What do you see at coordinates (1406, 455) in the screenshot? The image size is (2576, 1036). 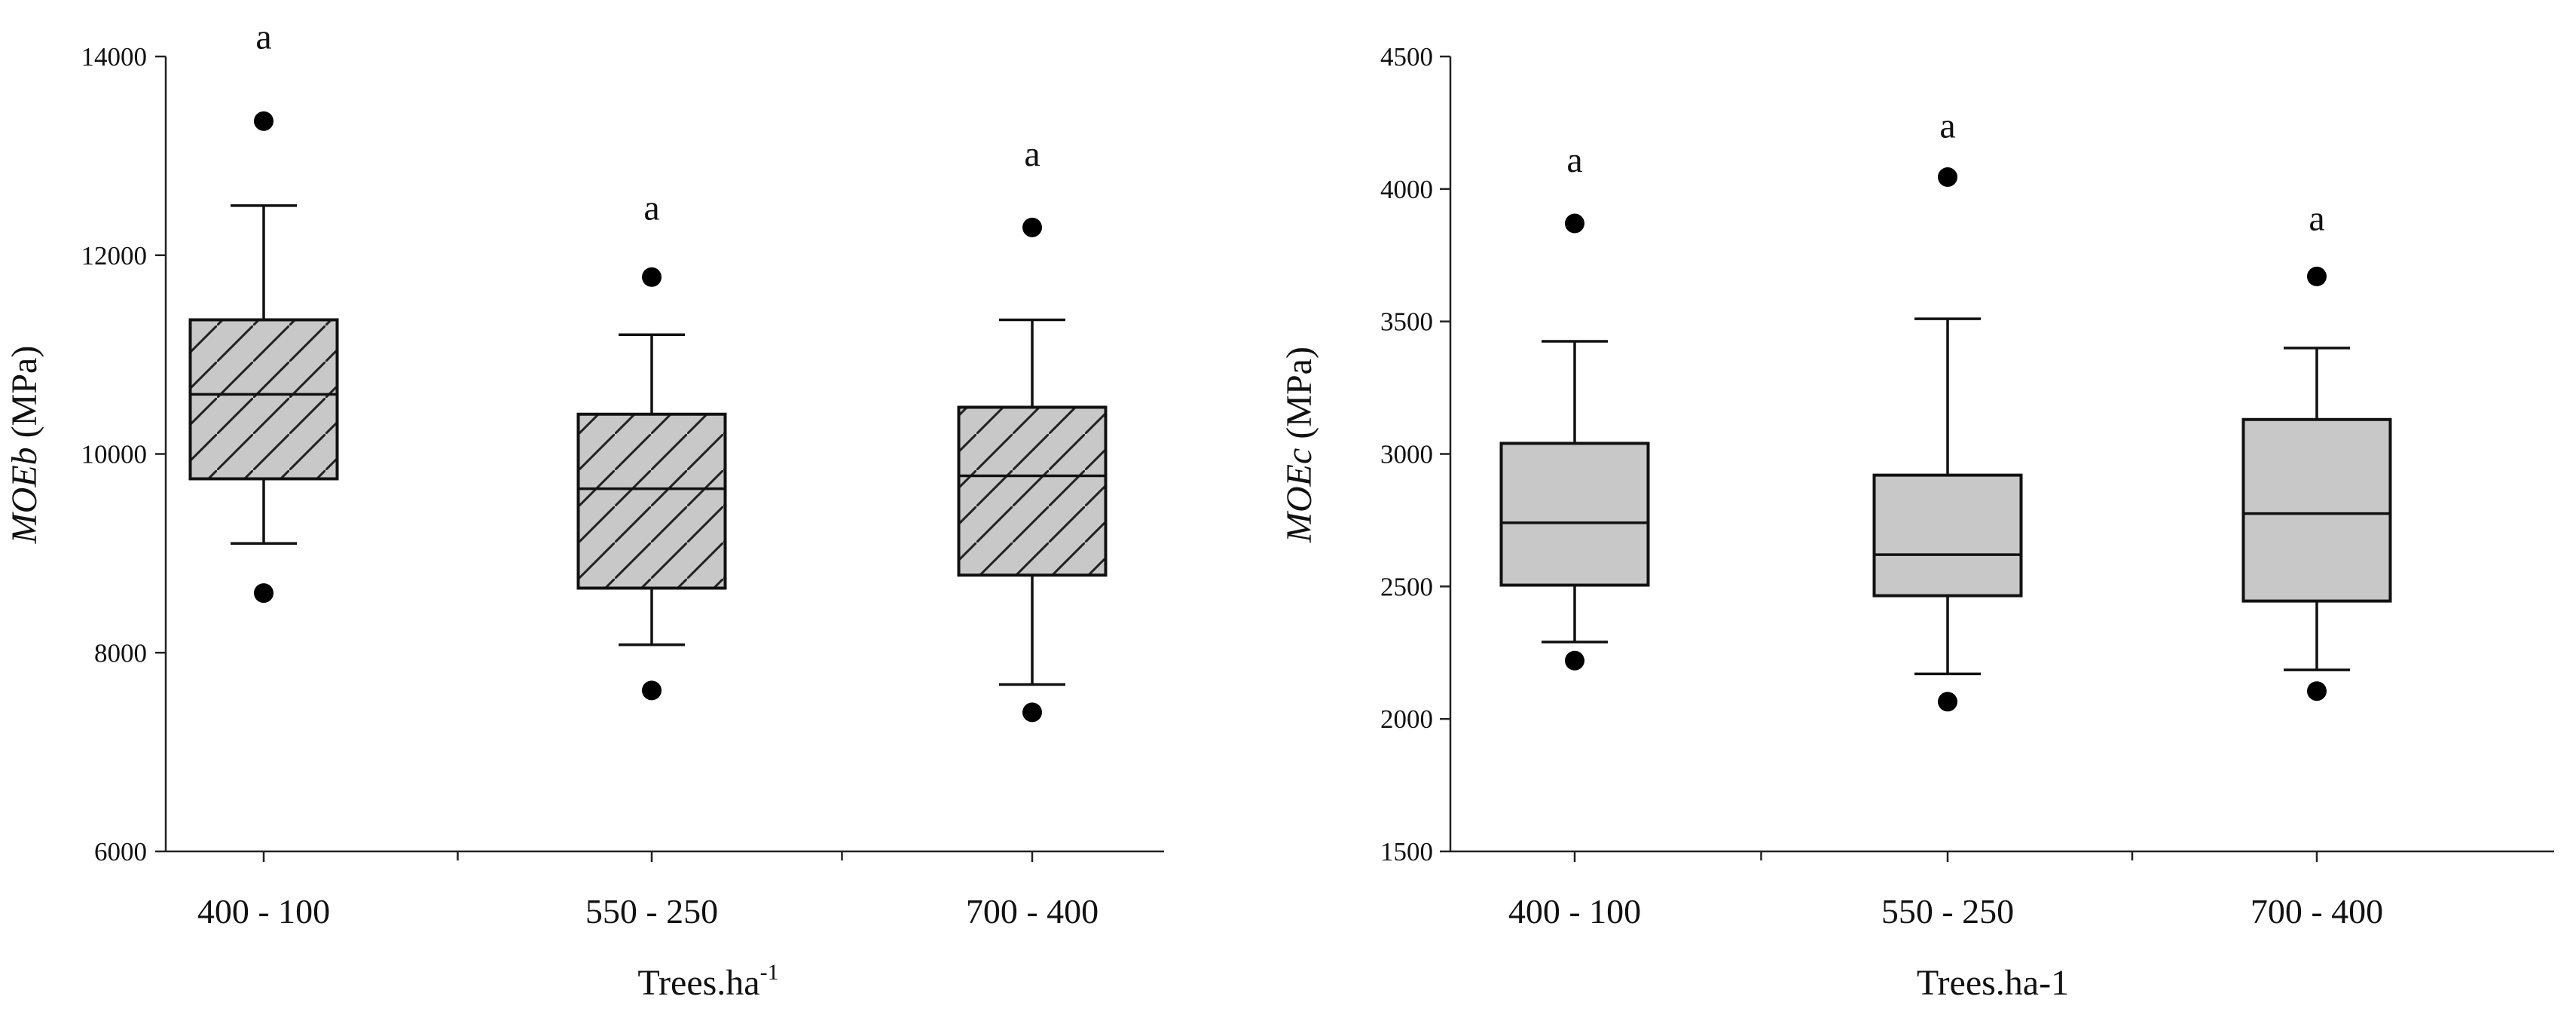 I see `y-tick-label: 3000` at bounding box center [1406, 455].